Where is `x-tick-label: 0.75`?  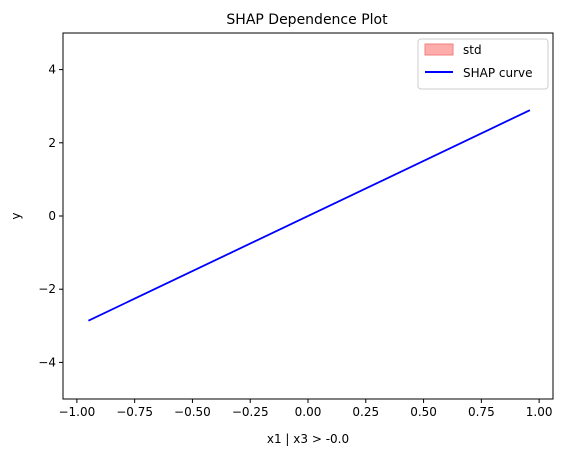 x-tick-label: 0.75 is located at coordinates (481, 412).